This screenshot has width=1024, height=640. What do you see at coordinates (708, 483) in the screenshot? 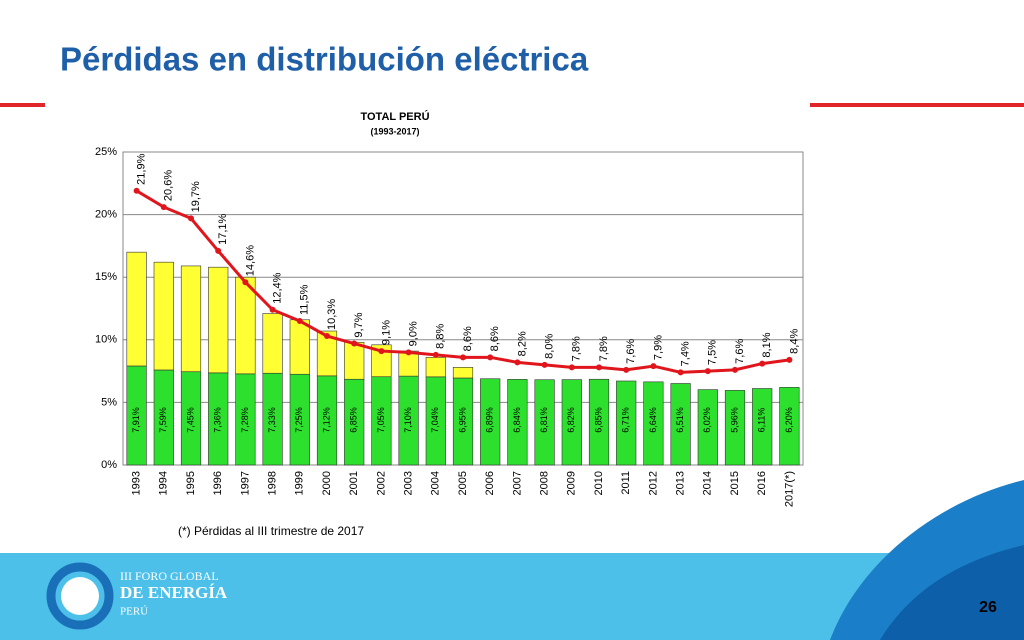
I see `x-tick-label: 2014` at bounding box center [708, 483].